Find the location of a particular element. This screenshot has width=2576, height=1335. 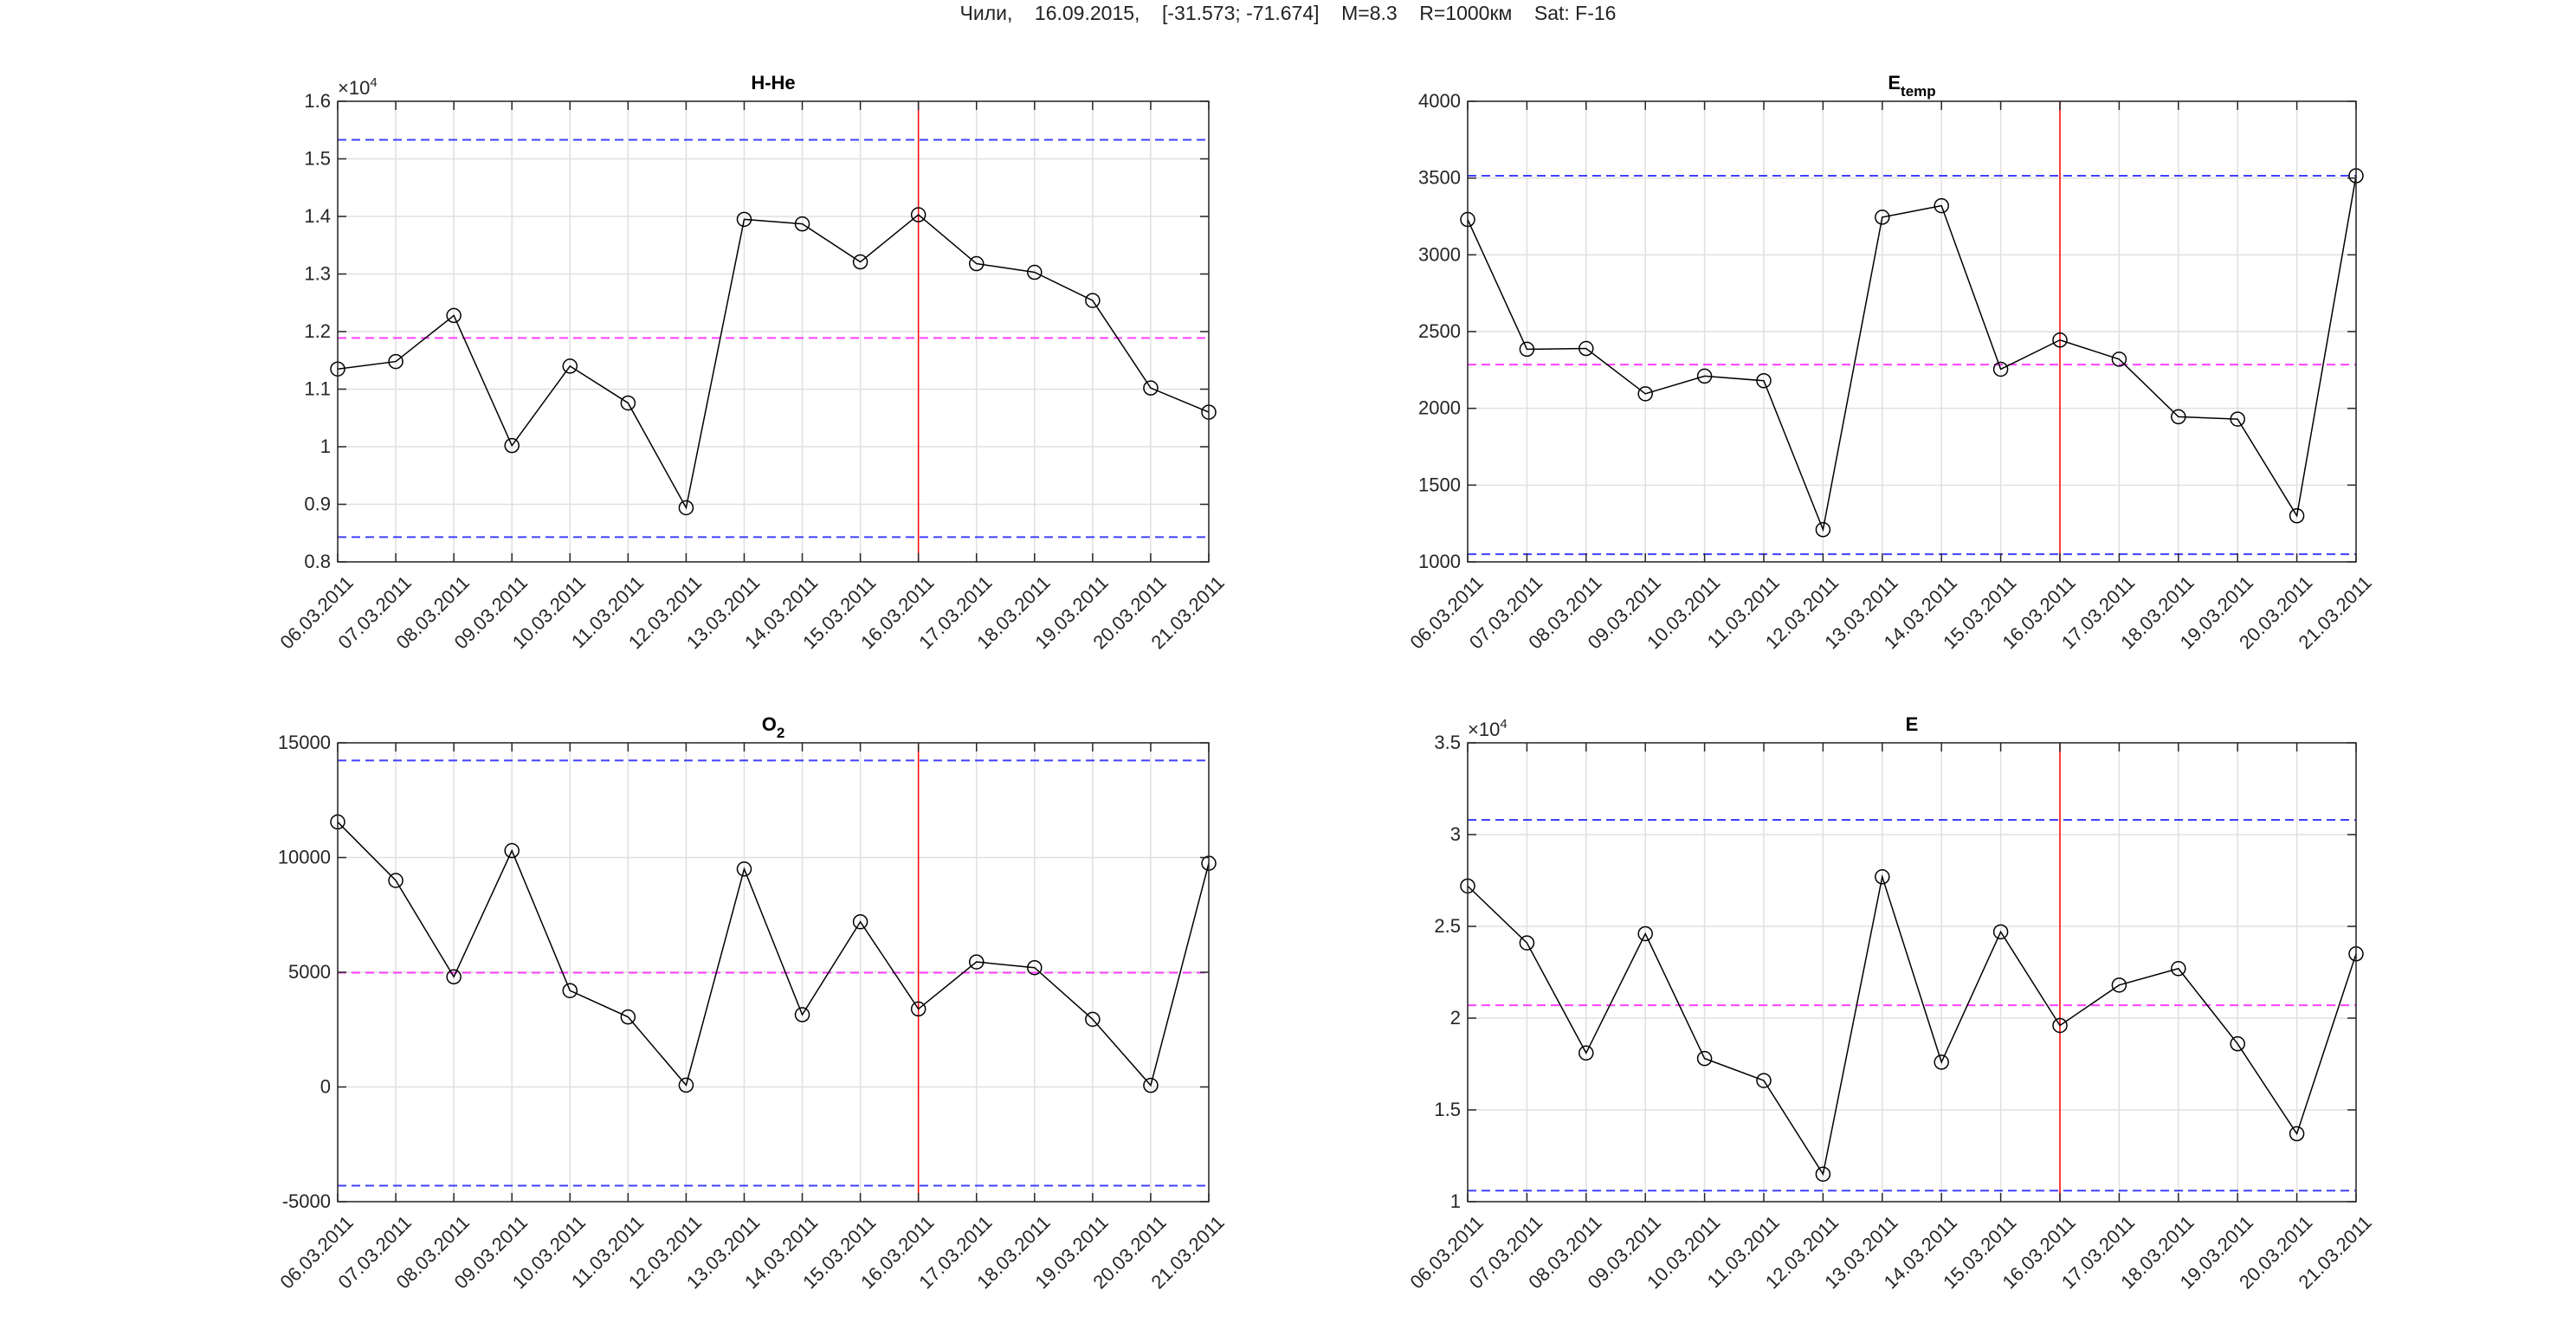

y-tick-label: 3500 is located at coordinates (1439, 178).